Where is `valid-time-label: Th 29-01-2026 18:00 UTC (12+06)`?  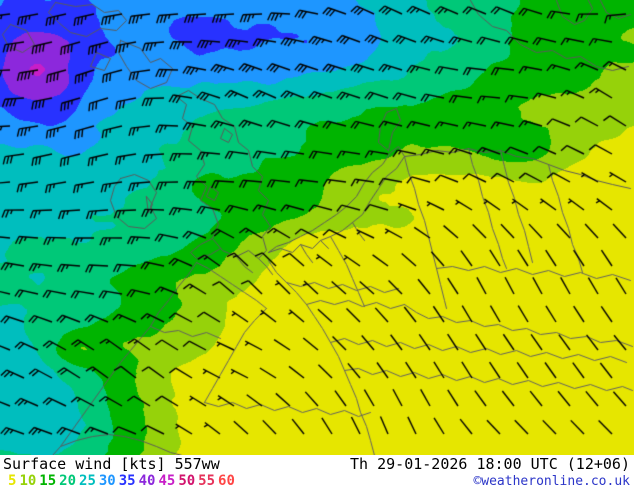
valid-time-label: Th 29-01-2026 18:00 UTC (12+06) is located at coordinates (490, 464).